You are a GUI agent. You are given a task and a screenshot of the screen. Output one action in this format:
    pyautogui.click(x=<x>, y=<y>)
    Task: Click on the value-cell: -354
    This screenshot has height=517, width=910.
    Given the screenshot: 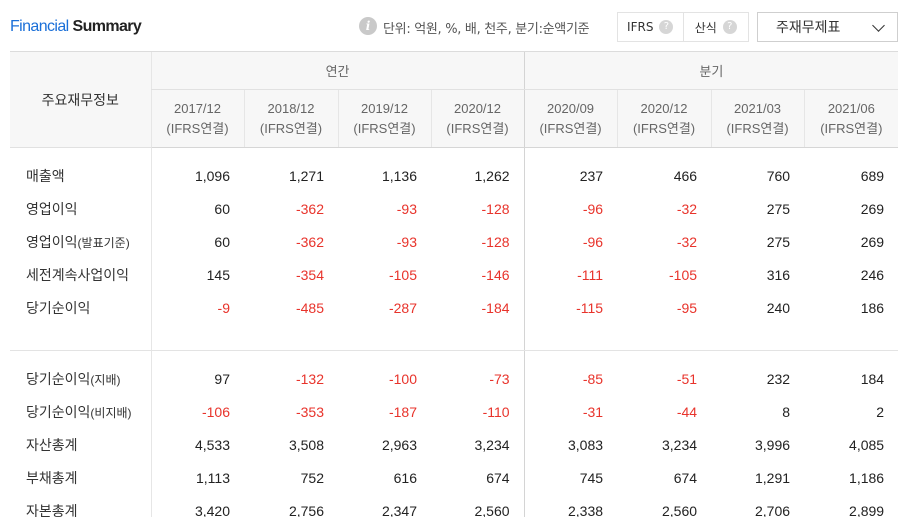 What is the action you would take?
    pyautogui.click(x=309, y=275)
    